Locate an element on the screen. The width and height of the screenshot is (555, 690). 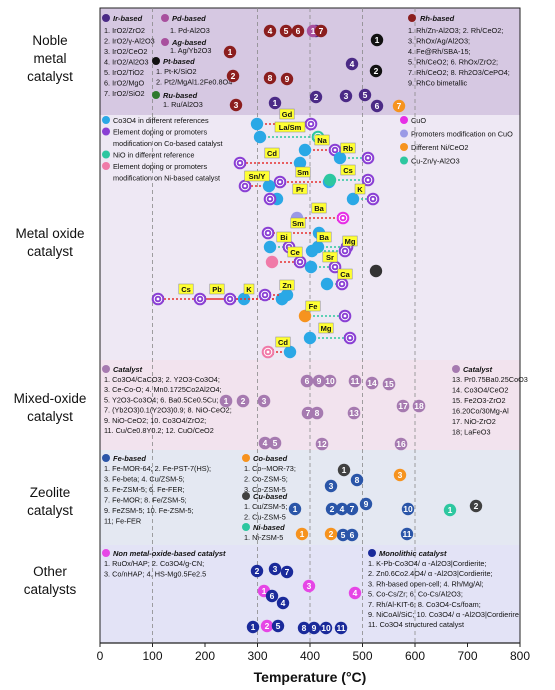
legend-nm-dot is located at coordinates (106, 553).